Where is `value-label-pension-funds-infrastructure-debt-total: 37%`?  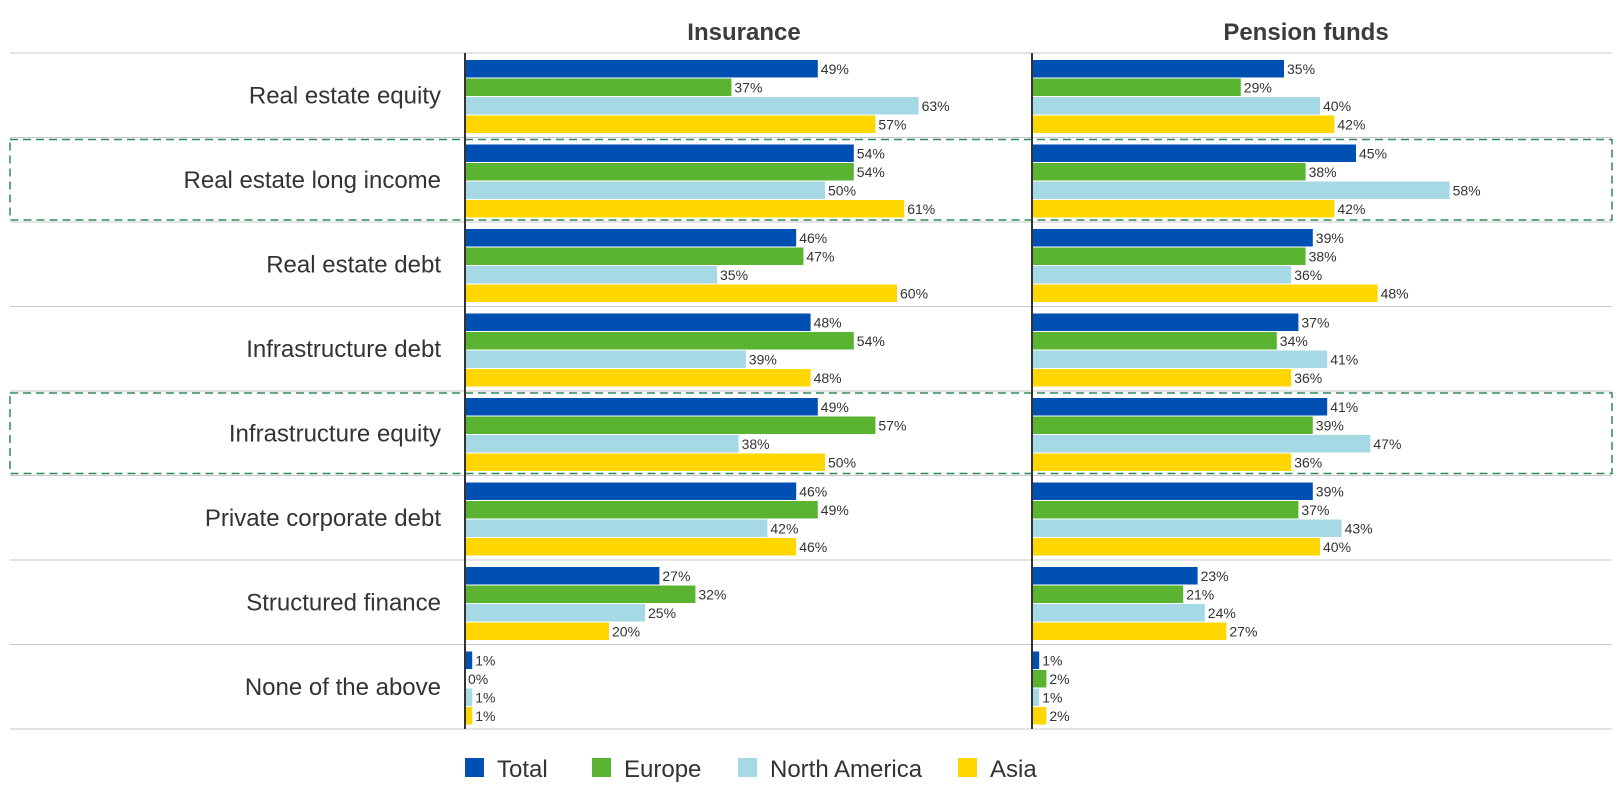 value-label-pension-funds-infrastructure-debt-total: 37% is located at coordinates (1315, 323).